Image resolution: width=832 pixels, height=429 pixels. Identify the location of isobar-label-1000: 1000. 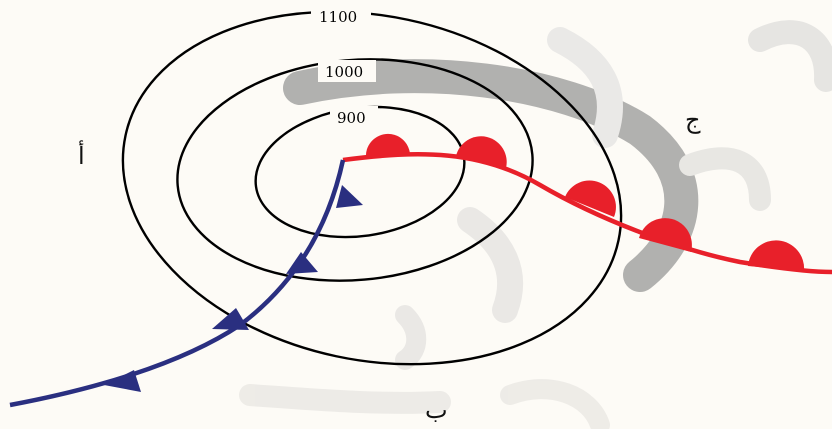
(344, 72).